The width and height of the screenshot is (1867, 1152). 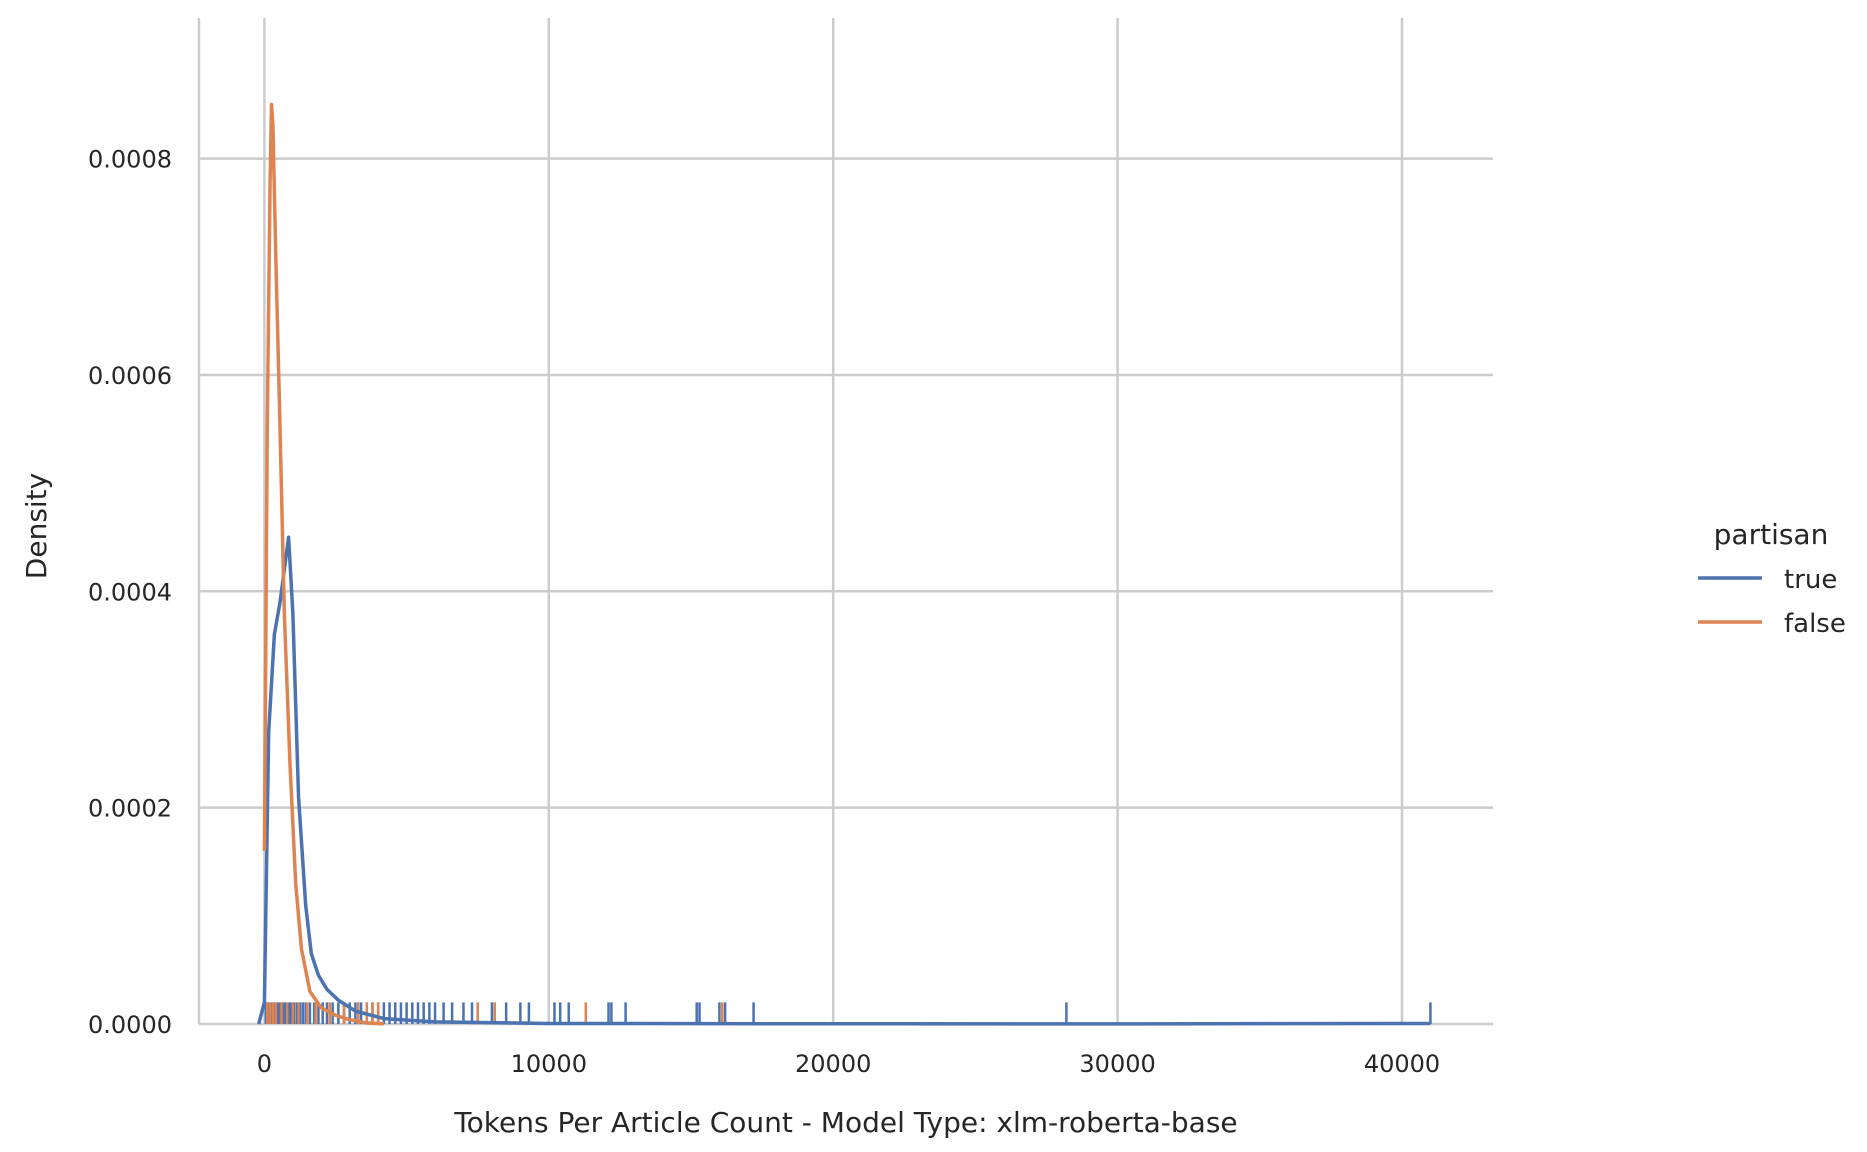 I want to click on legend: partisan true false, so click(x=1772, y=578).